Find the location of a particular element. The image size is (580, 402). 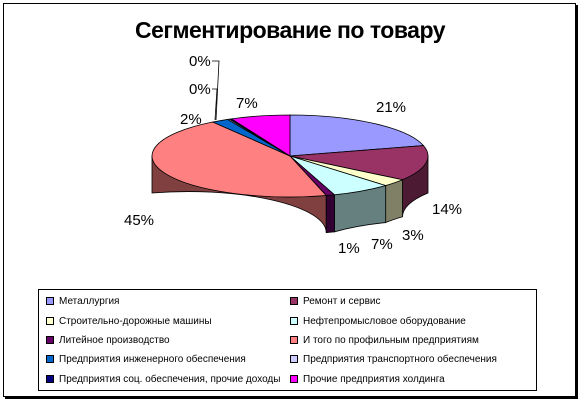

legend-item-металлургия: Металлургия is located at coordinates (82, 301).